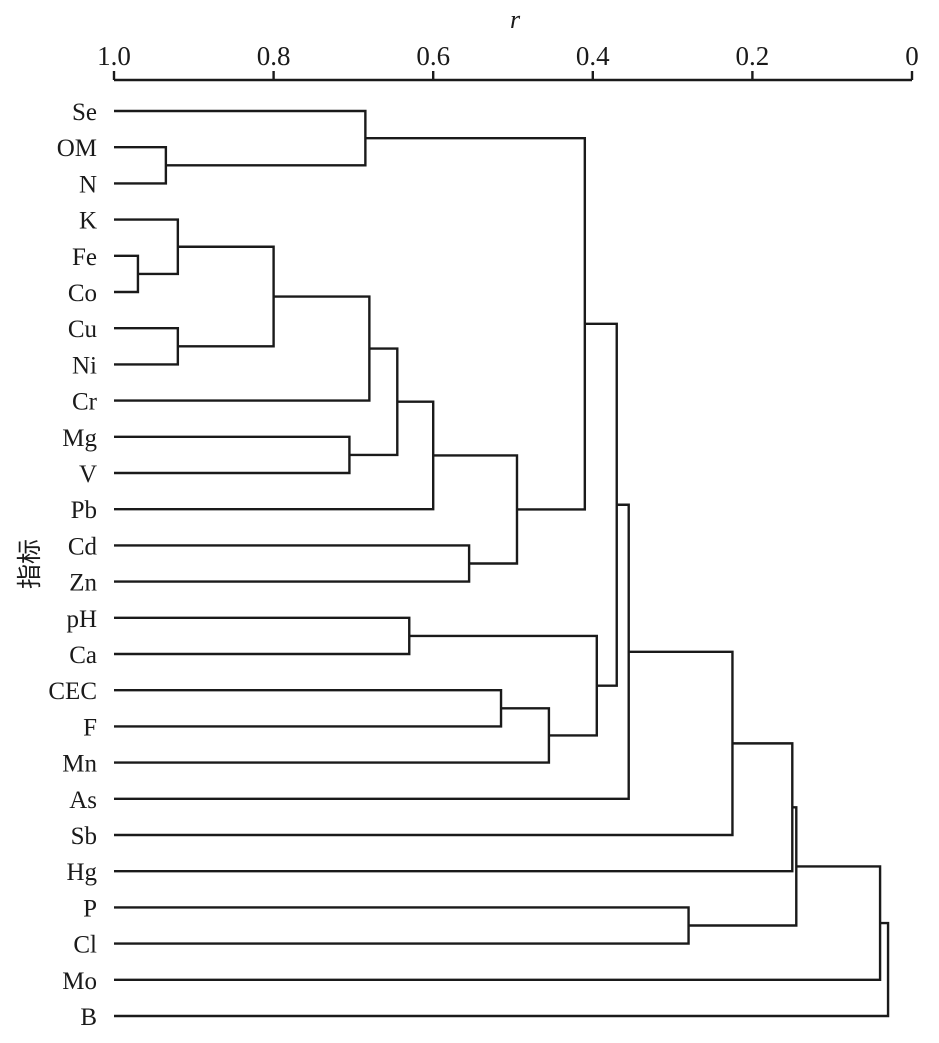  Describe the element at coordinates (85, 945) in the screenshot. I see `leaf-label: Cl` at that location.